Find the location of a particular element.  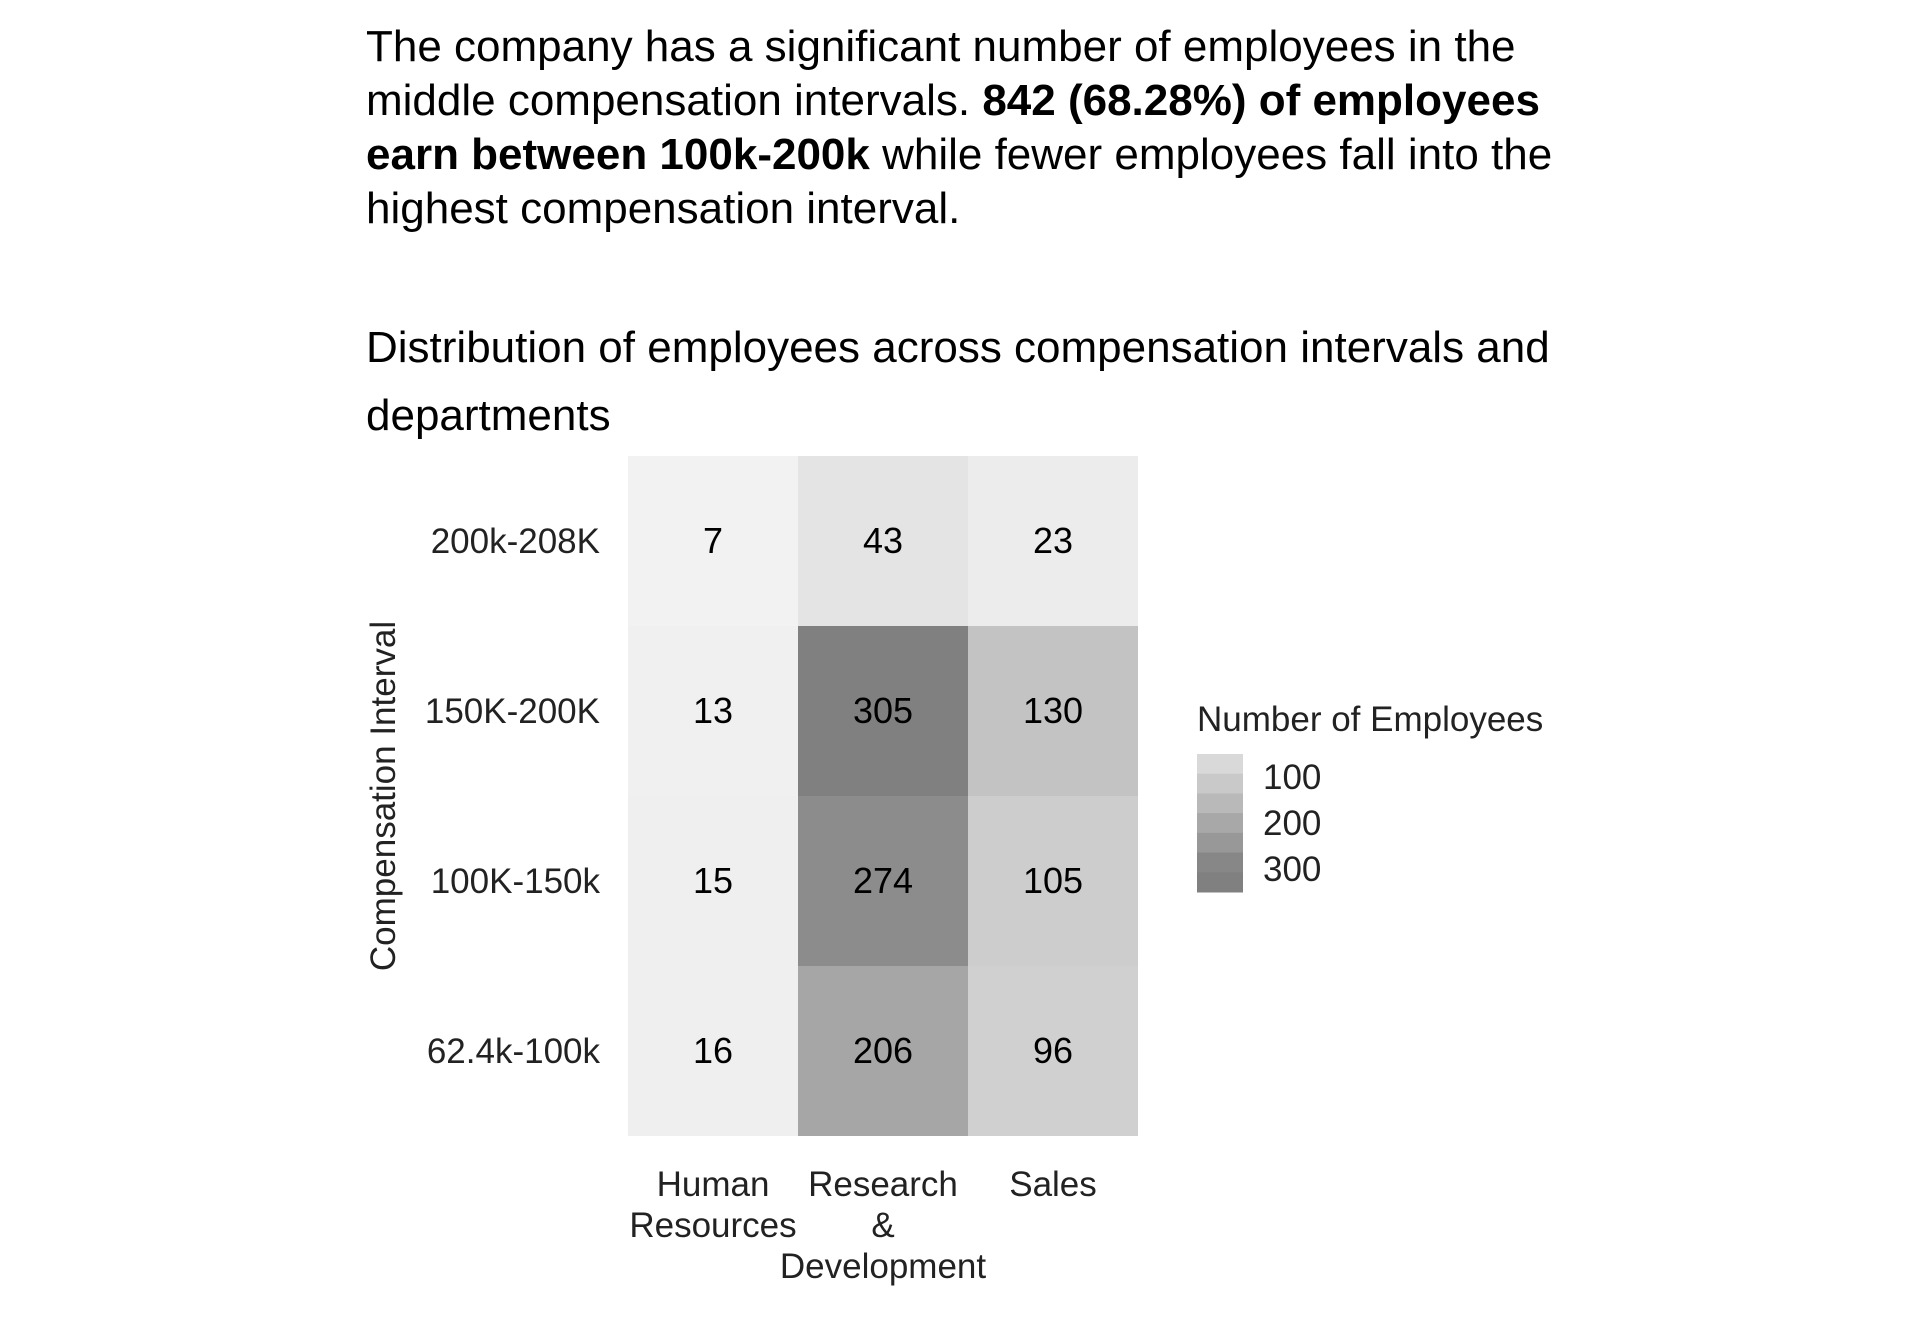

cell-value-label: 305 is located at coordinates (883, 710).